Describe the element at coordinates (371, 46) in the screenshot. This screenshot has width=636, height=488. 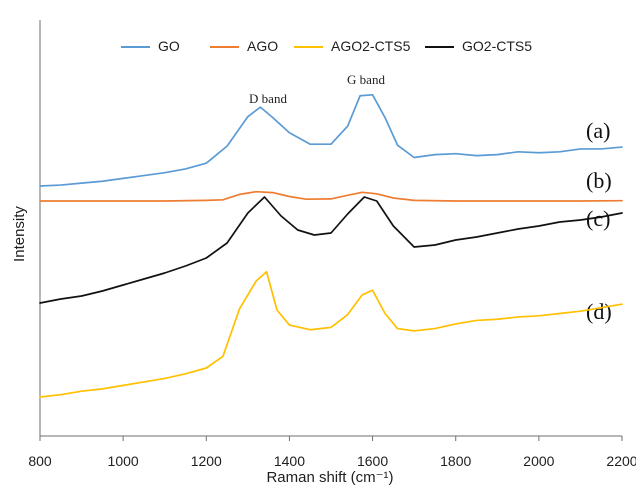
I see `legend-label-ago2-cts5: AGO2-CTS5` at that location.